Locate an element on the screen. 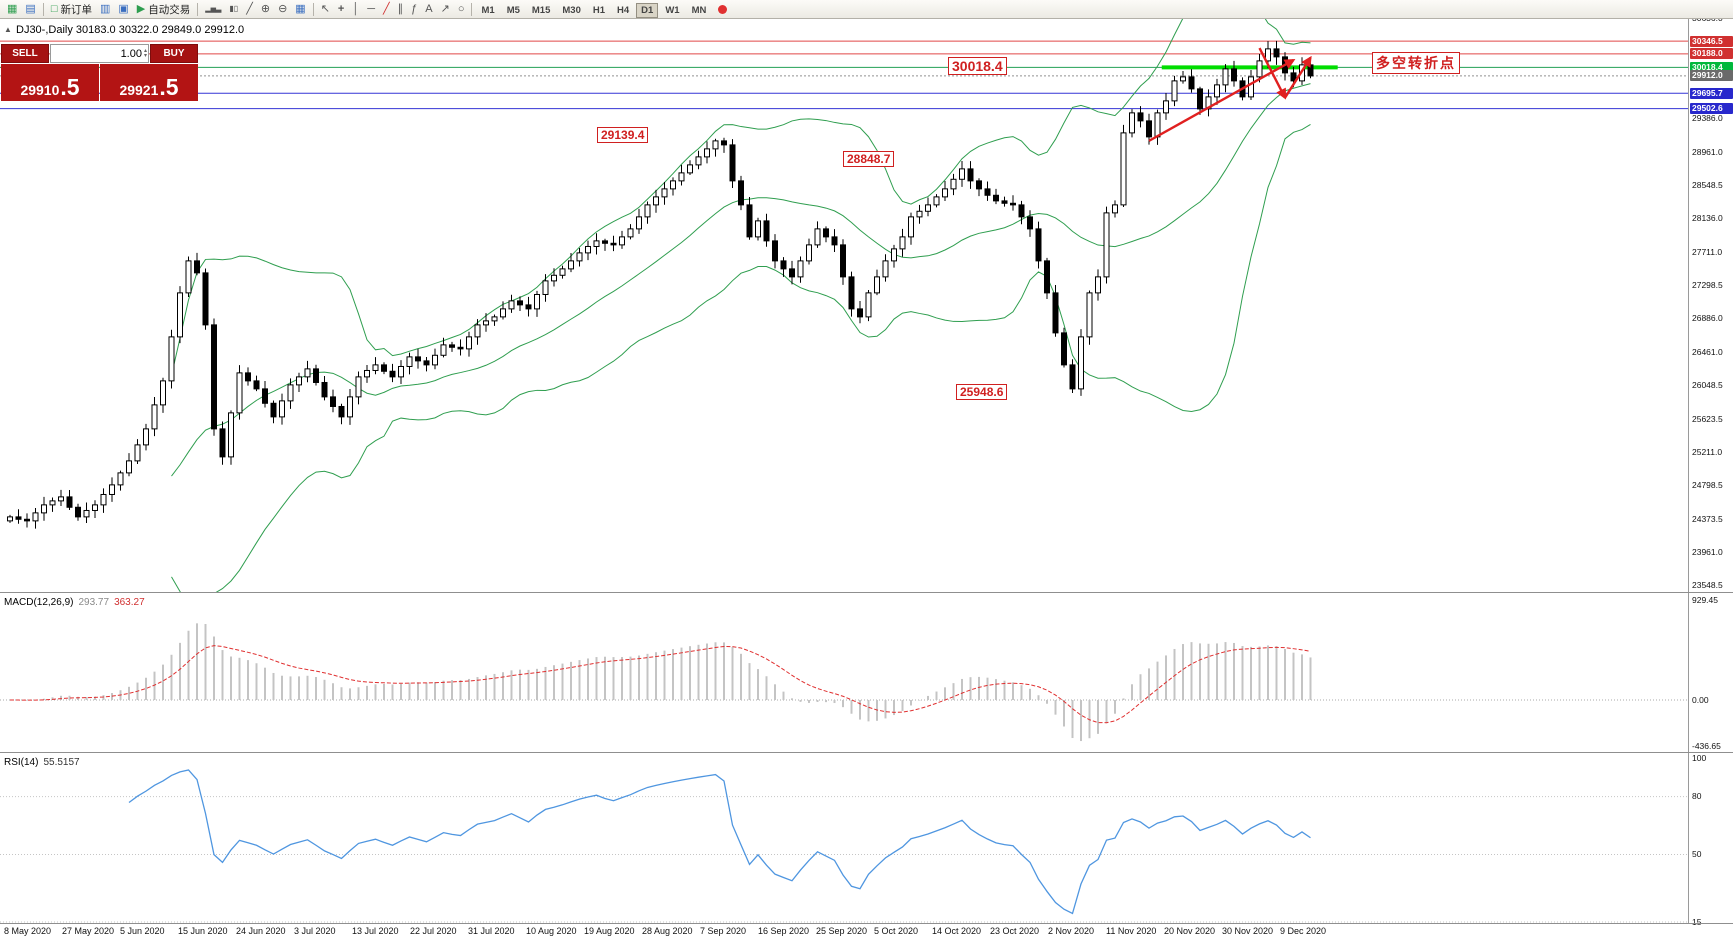  horizontal-line-icon: ─ is located at coordinates (371, 8).